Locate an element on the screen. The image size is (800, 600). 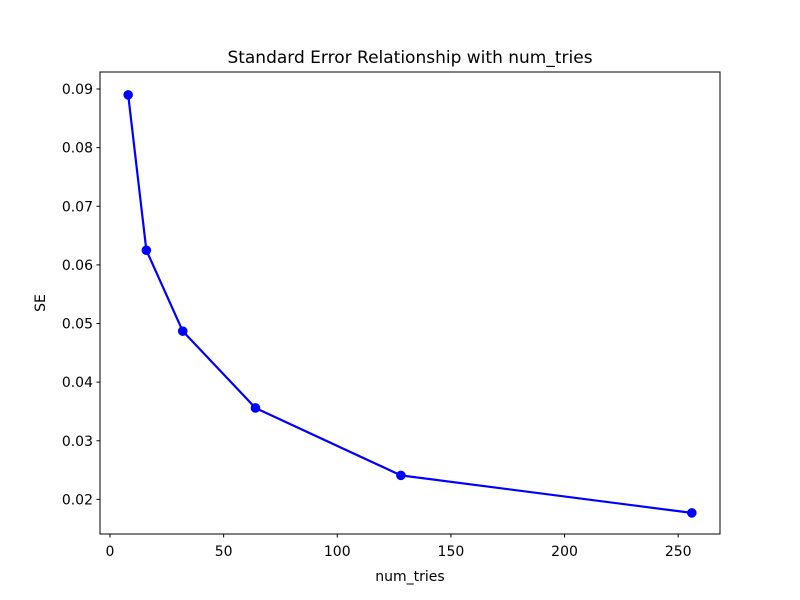
x-axis-tick-label: 50 is located at coordinates (224, 552).